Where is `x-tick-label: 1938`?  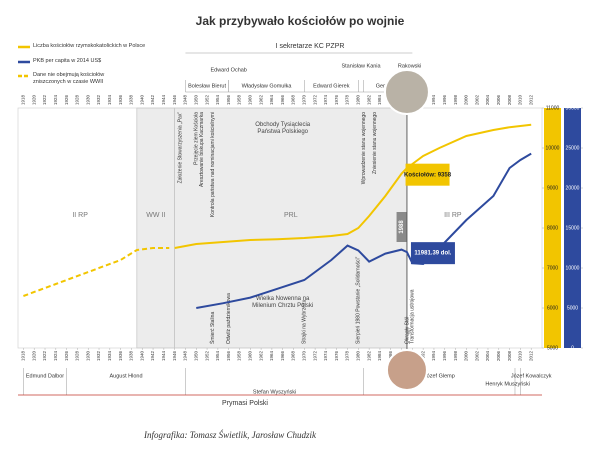
x-tick-label: 1938 is located at coordinates (131, 355).